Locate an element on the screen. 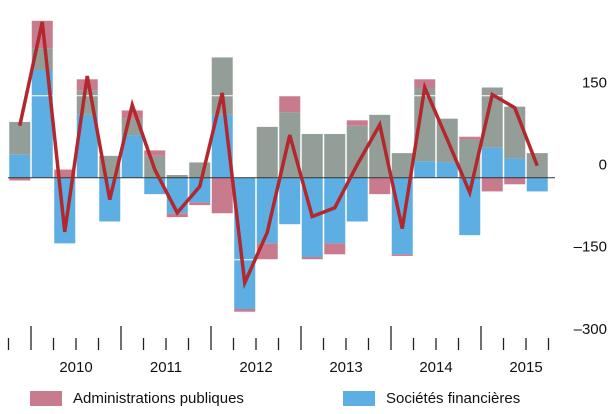 This screenshot has height=414, width=610. x-tick-label: 2015 is located at coordinates (525, 367).